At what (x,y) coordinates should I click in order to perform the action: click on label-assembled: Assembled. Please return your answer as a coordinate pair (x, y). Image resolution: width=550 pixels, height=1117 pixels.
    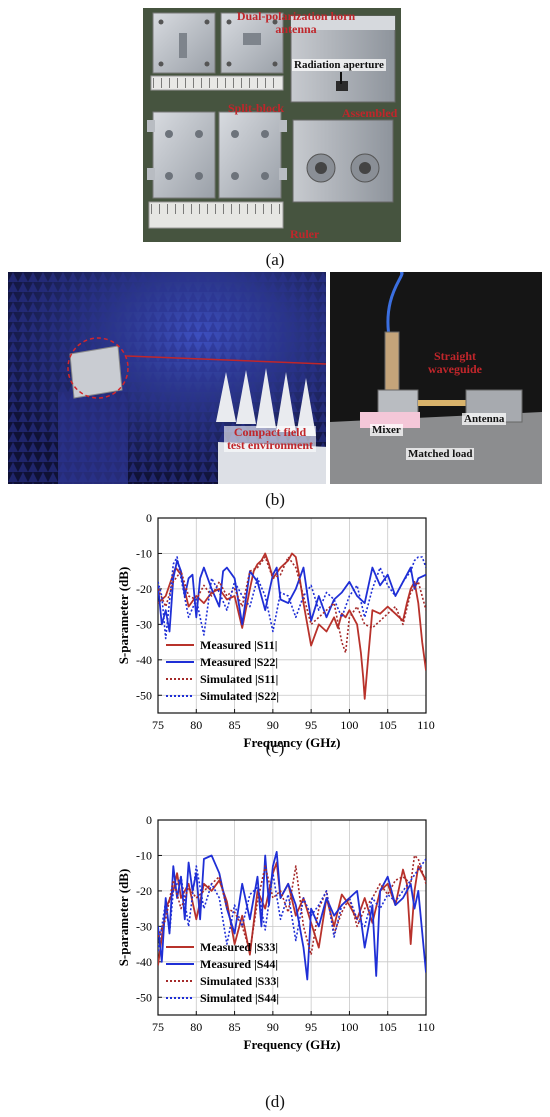
    Looking at the image, I should click on (370, 113).